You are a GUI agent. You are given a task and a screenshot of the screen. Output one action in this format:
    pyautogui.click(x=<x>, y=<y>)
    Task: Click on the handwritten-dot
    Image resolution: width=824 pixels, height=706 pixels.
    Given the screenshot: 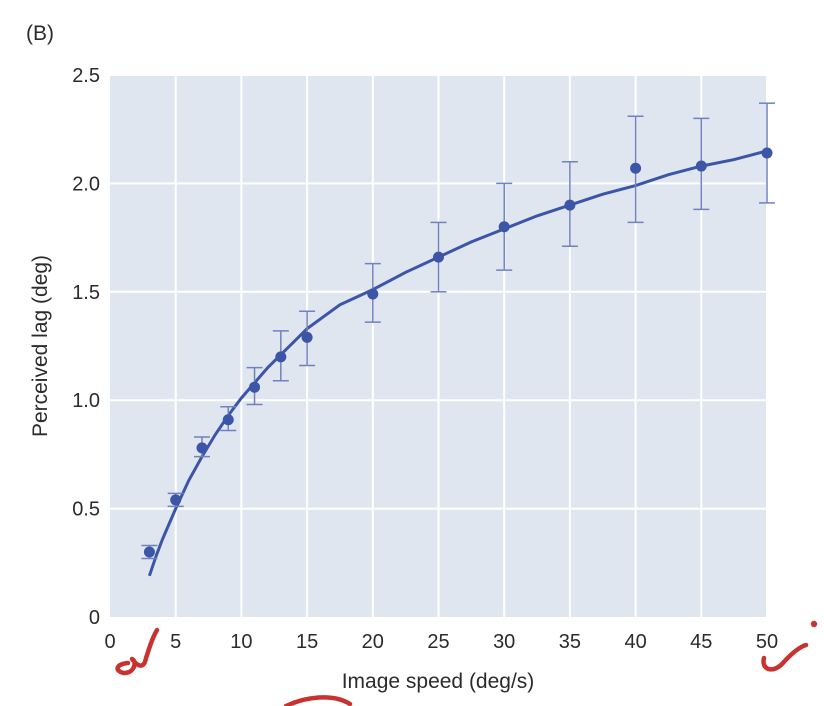 What is the action you would take?
    pyautogui.click(x=814, y=624)
    